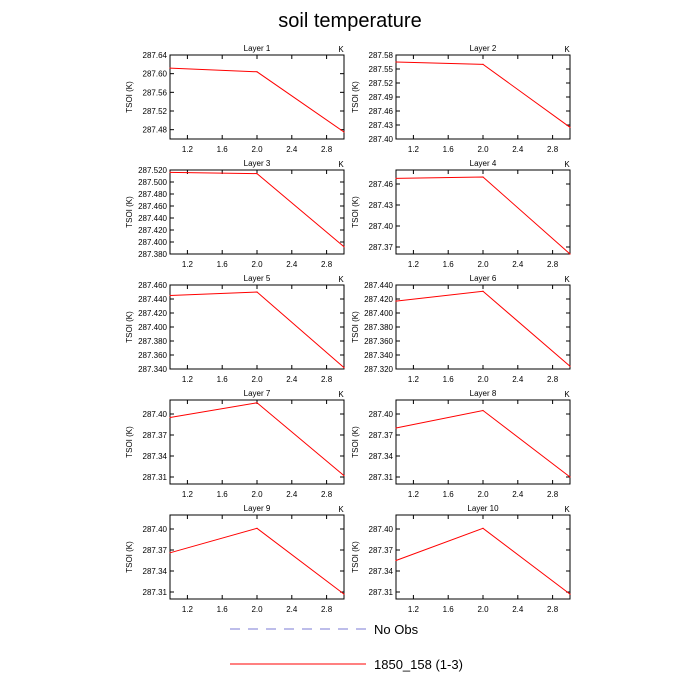 Image resolution: width=700 pixels, height=700 pixels. I want to click on panel-title: Layer 6, so click(483, 278).